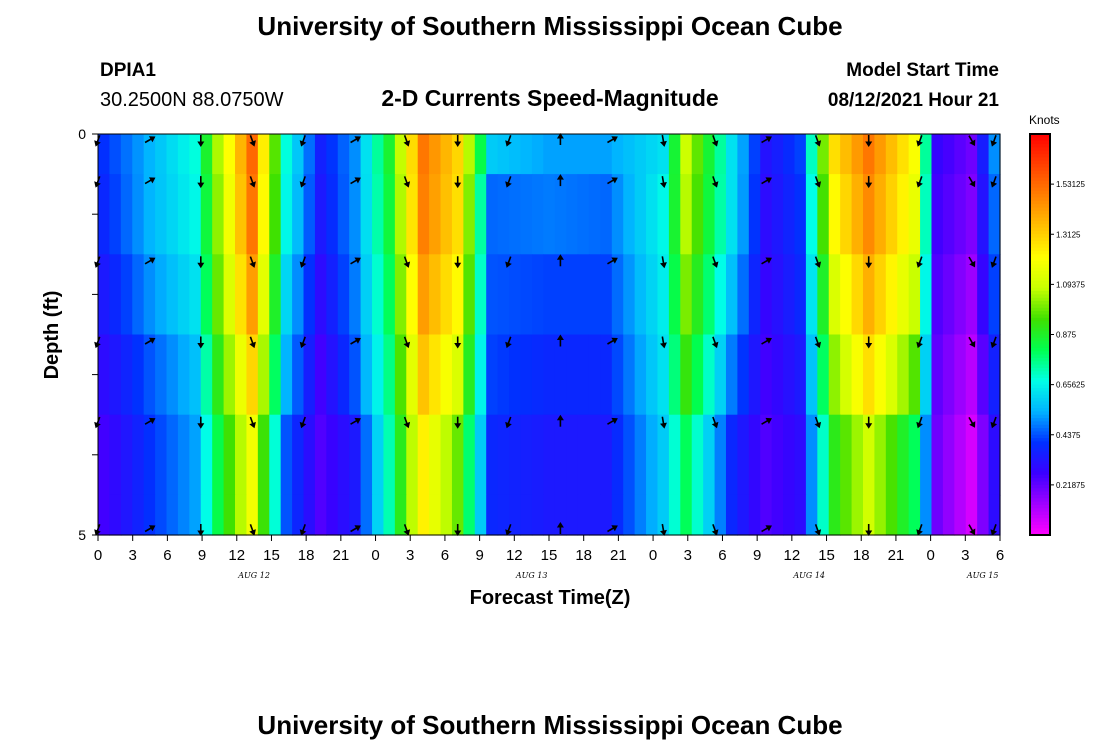 This screenshot has height=750, width=1100. Describe the element at coordinates (128, 70) in the screenshot. I see `station-id: DPIA1` at that location.